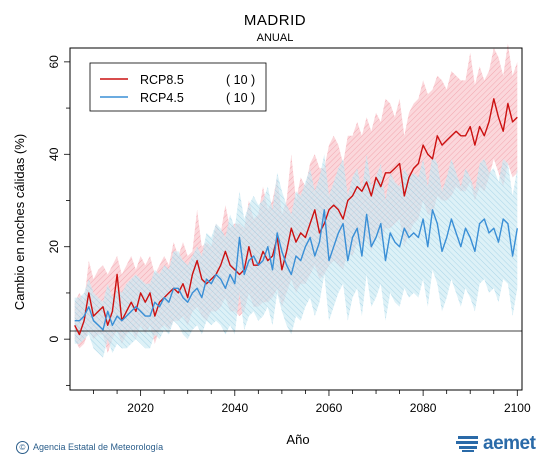  I want to click on legend-box, so click(178, 87).